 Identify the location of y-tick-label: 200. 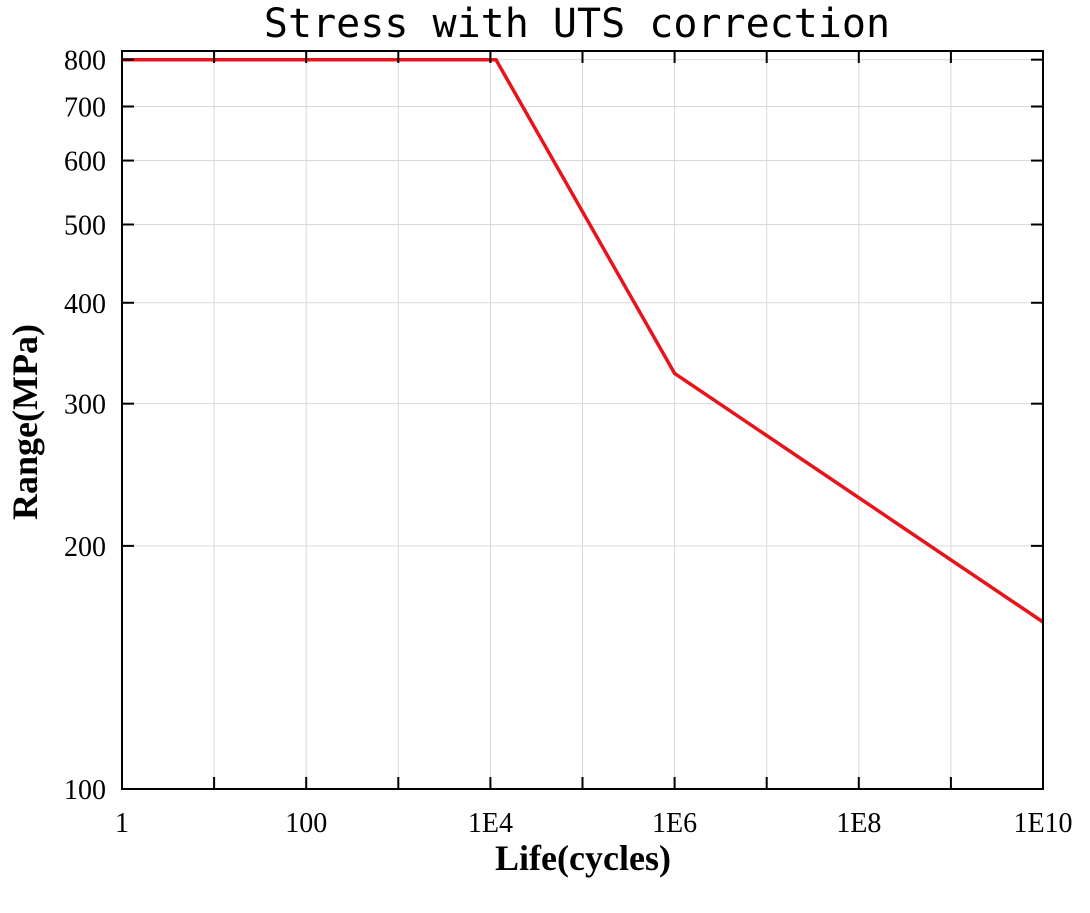
(85, 547).